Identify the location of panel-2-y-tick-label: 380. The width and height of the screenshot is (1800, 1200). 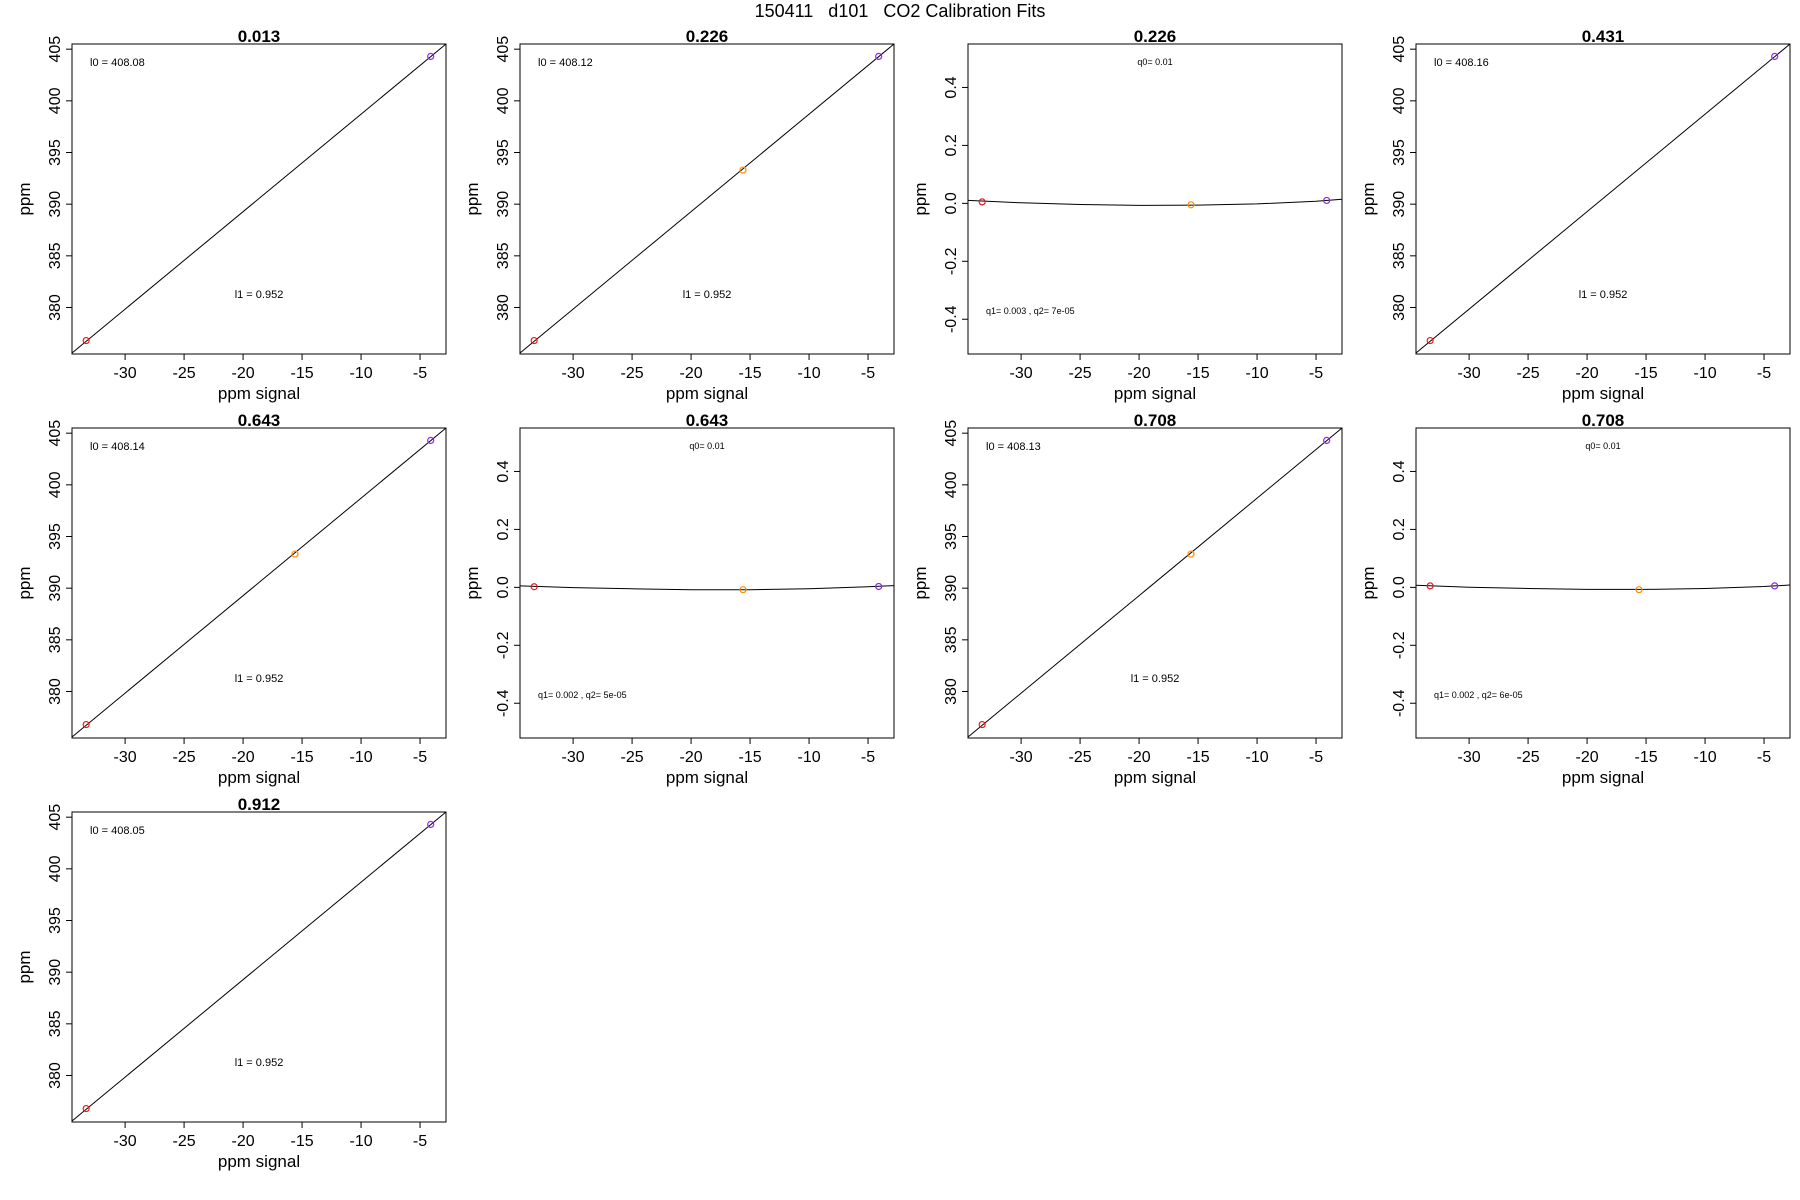
(503, 307).